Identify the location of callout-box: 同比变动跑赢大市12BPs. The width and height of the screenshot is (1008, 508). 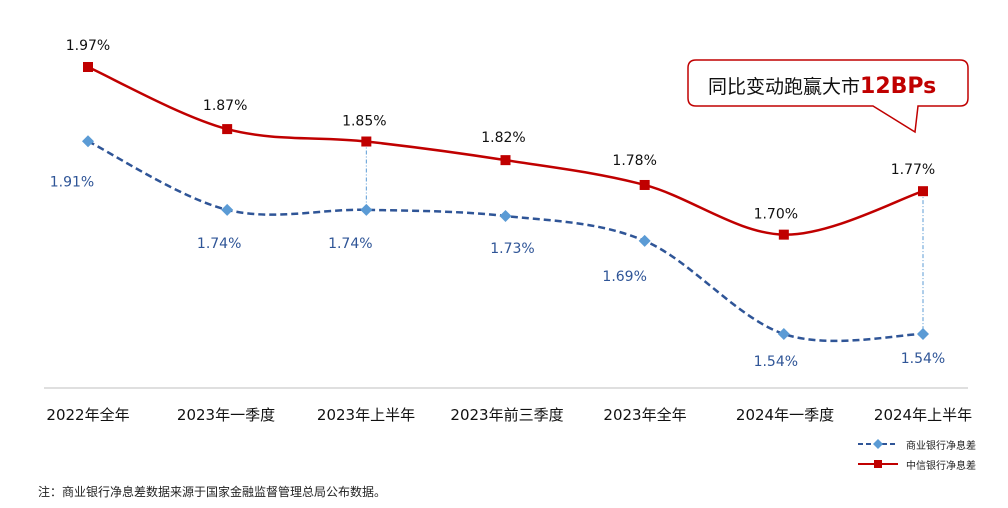
(828, 96).